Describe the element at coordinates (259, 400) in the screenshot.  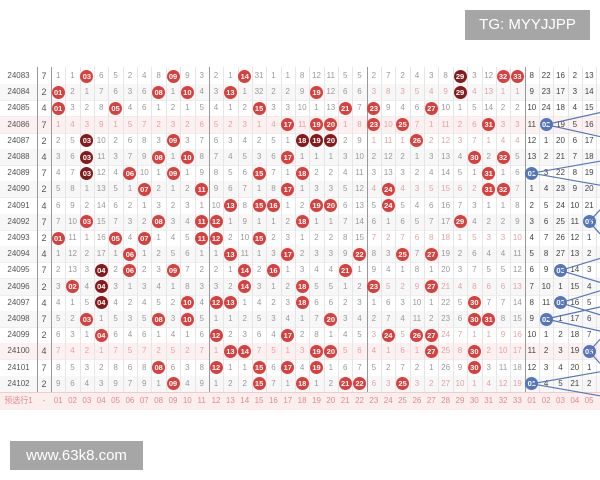
I see `preselect-red-15: 15` at that location.